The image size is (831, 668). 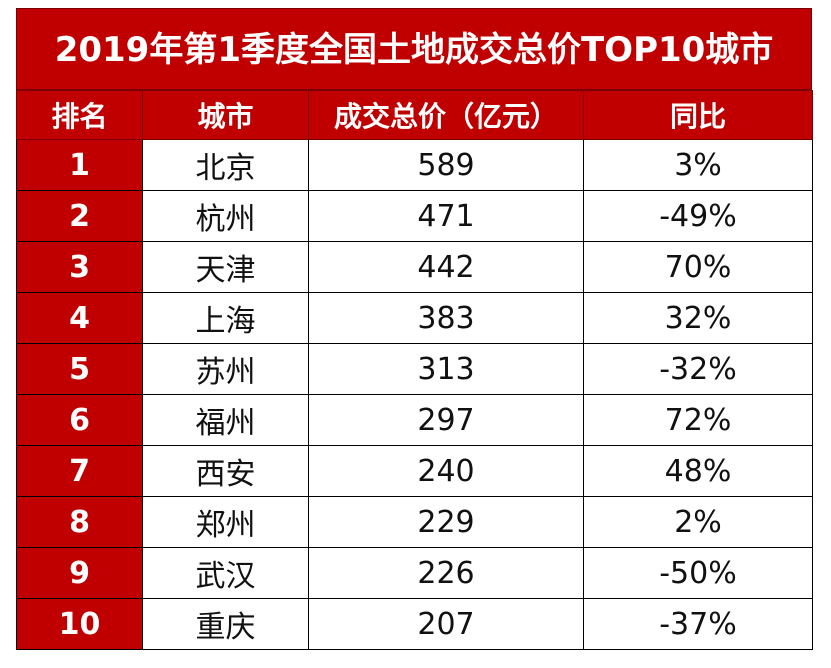 What do you see at coordinates (79, 573) in the screenshot?
I see `rank-cell: 9` at bounding box center [79, 573].